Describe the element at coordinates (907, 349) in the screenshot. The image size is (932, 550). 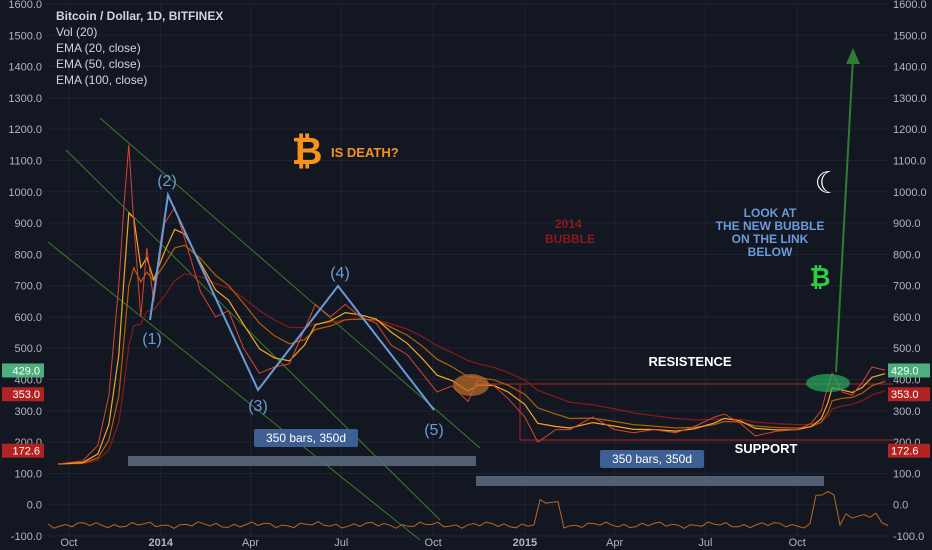
I see `y-tick-right: 500.0` at that location.